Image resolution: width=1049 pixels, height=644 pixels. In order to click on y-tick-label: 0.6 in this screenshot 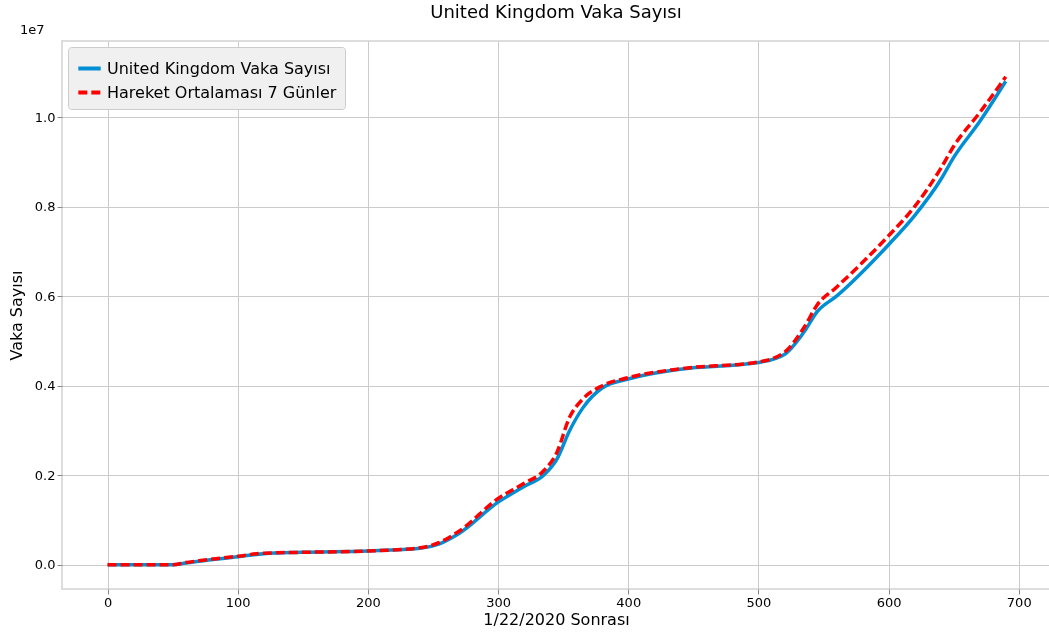, I will do `click(45, 296)`.